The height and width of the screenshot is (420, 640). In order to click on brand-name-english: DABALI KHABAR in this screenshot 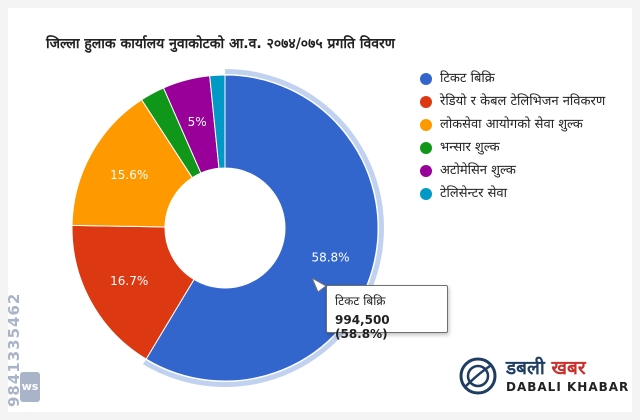, I will do `click(568, 387)`.